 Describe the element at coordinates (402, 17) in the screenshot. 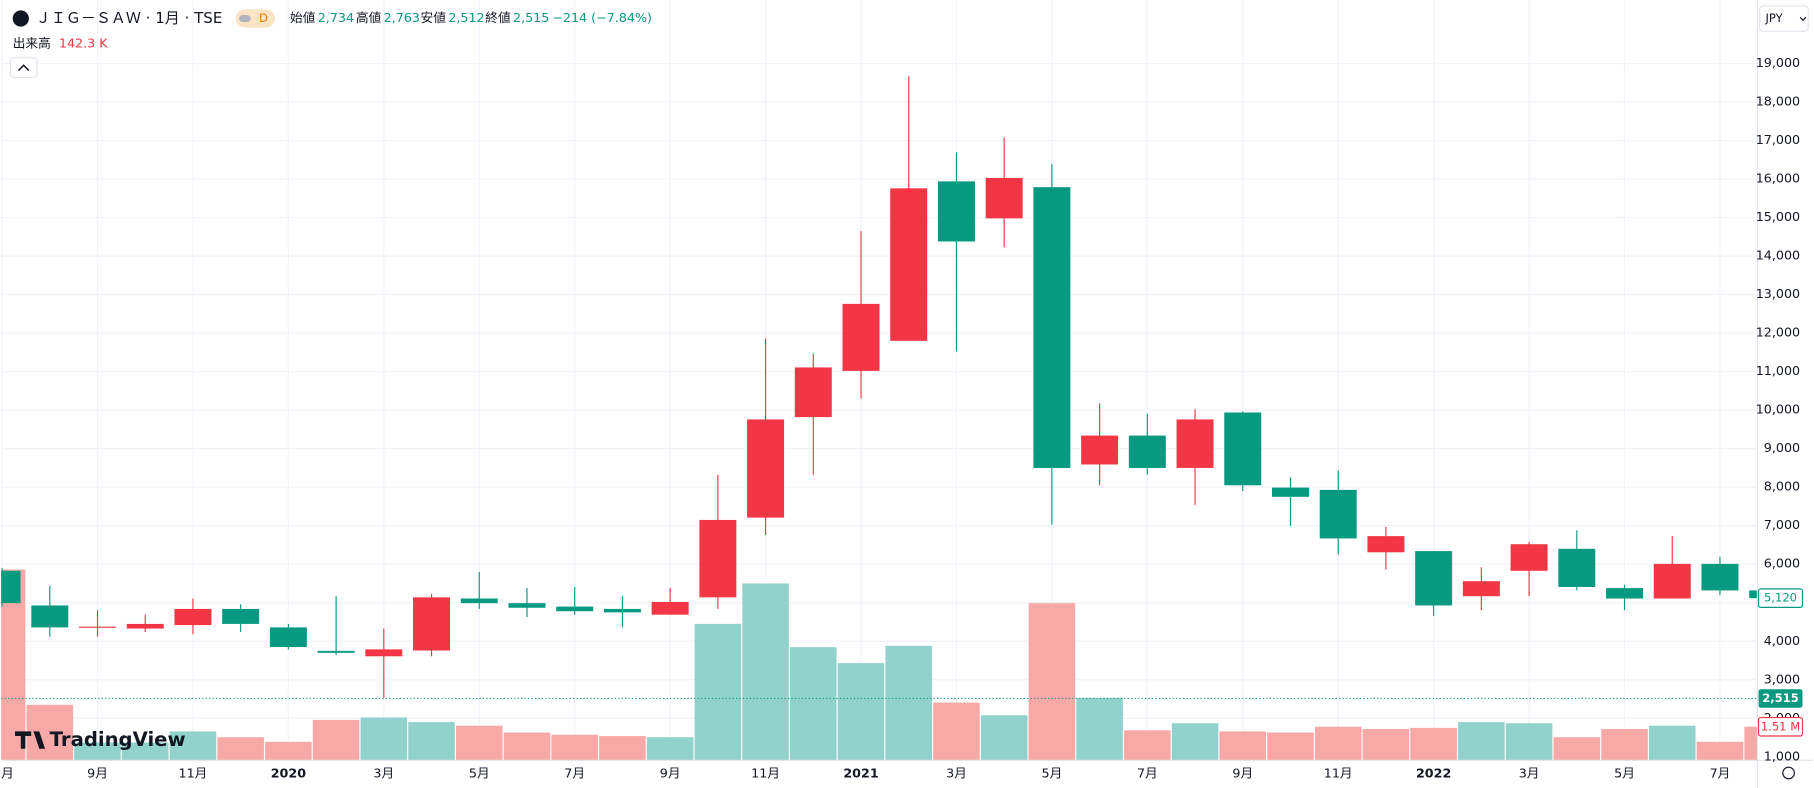

I see `ohlc-value: 2,763` at that location.